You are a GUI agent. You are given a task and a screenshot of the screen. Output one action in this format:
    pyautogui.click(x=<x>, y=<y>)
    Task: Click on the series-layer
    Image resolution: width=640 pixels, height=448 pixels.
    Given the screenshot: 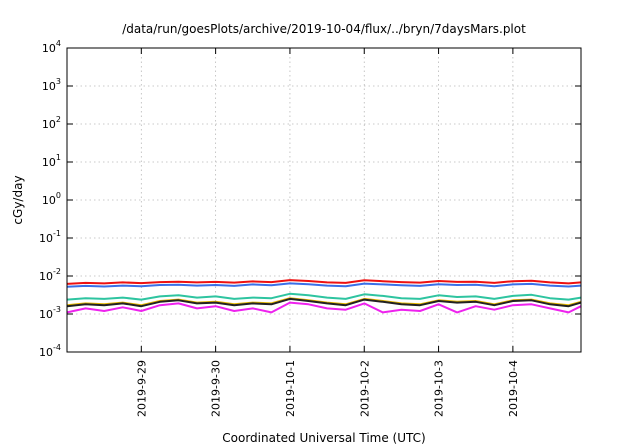 What is the action you would take?
    pyautogui.click(x=324, y=296)
    